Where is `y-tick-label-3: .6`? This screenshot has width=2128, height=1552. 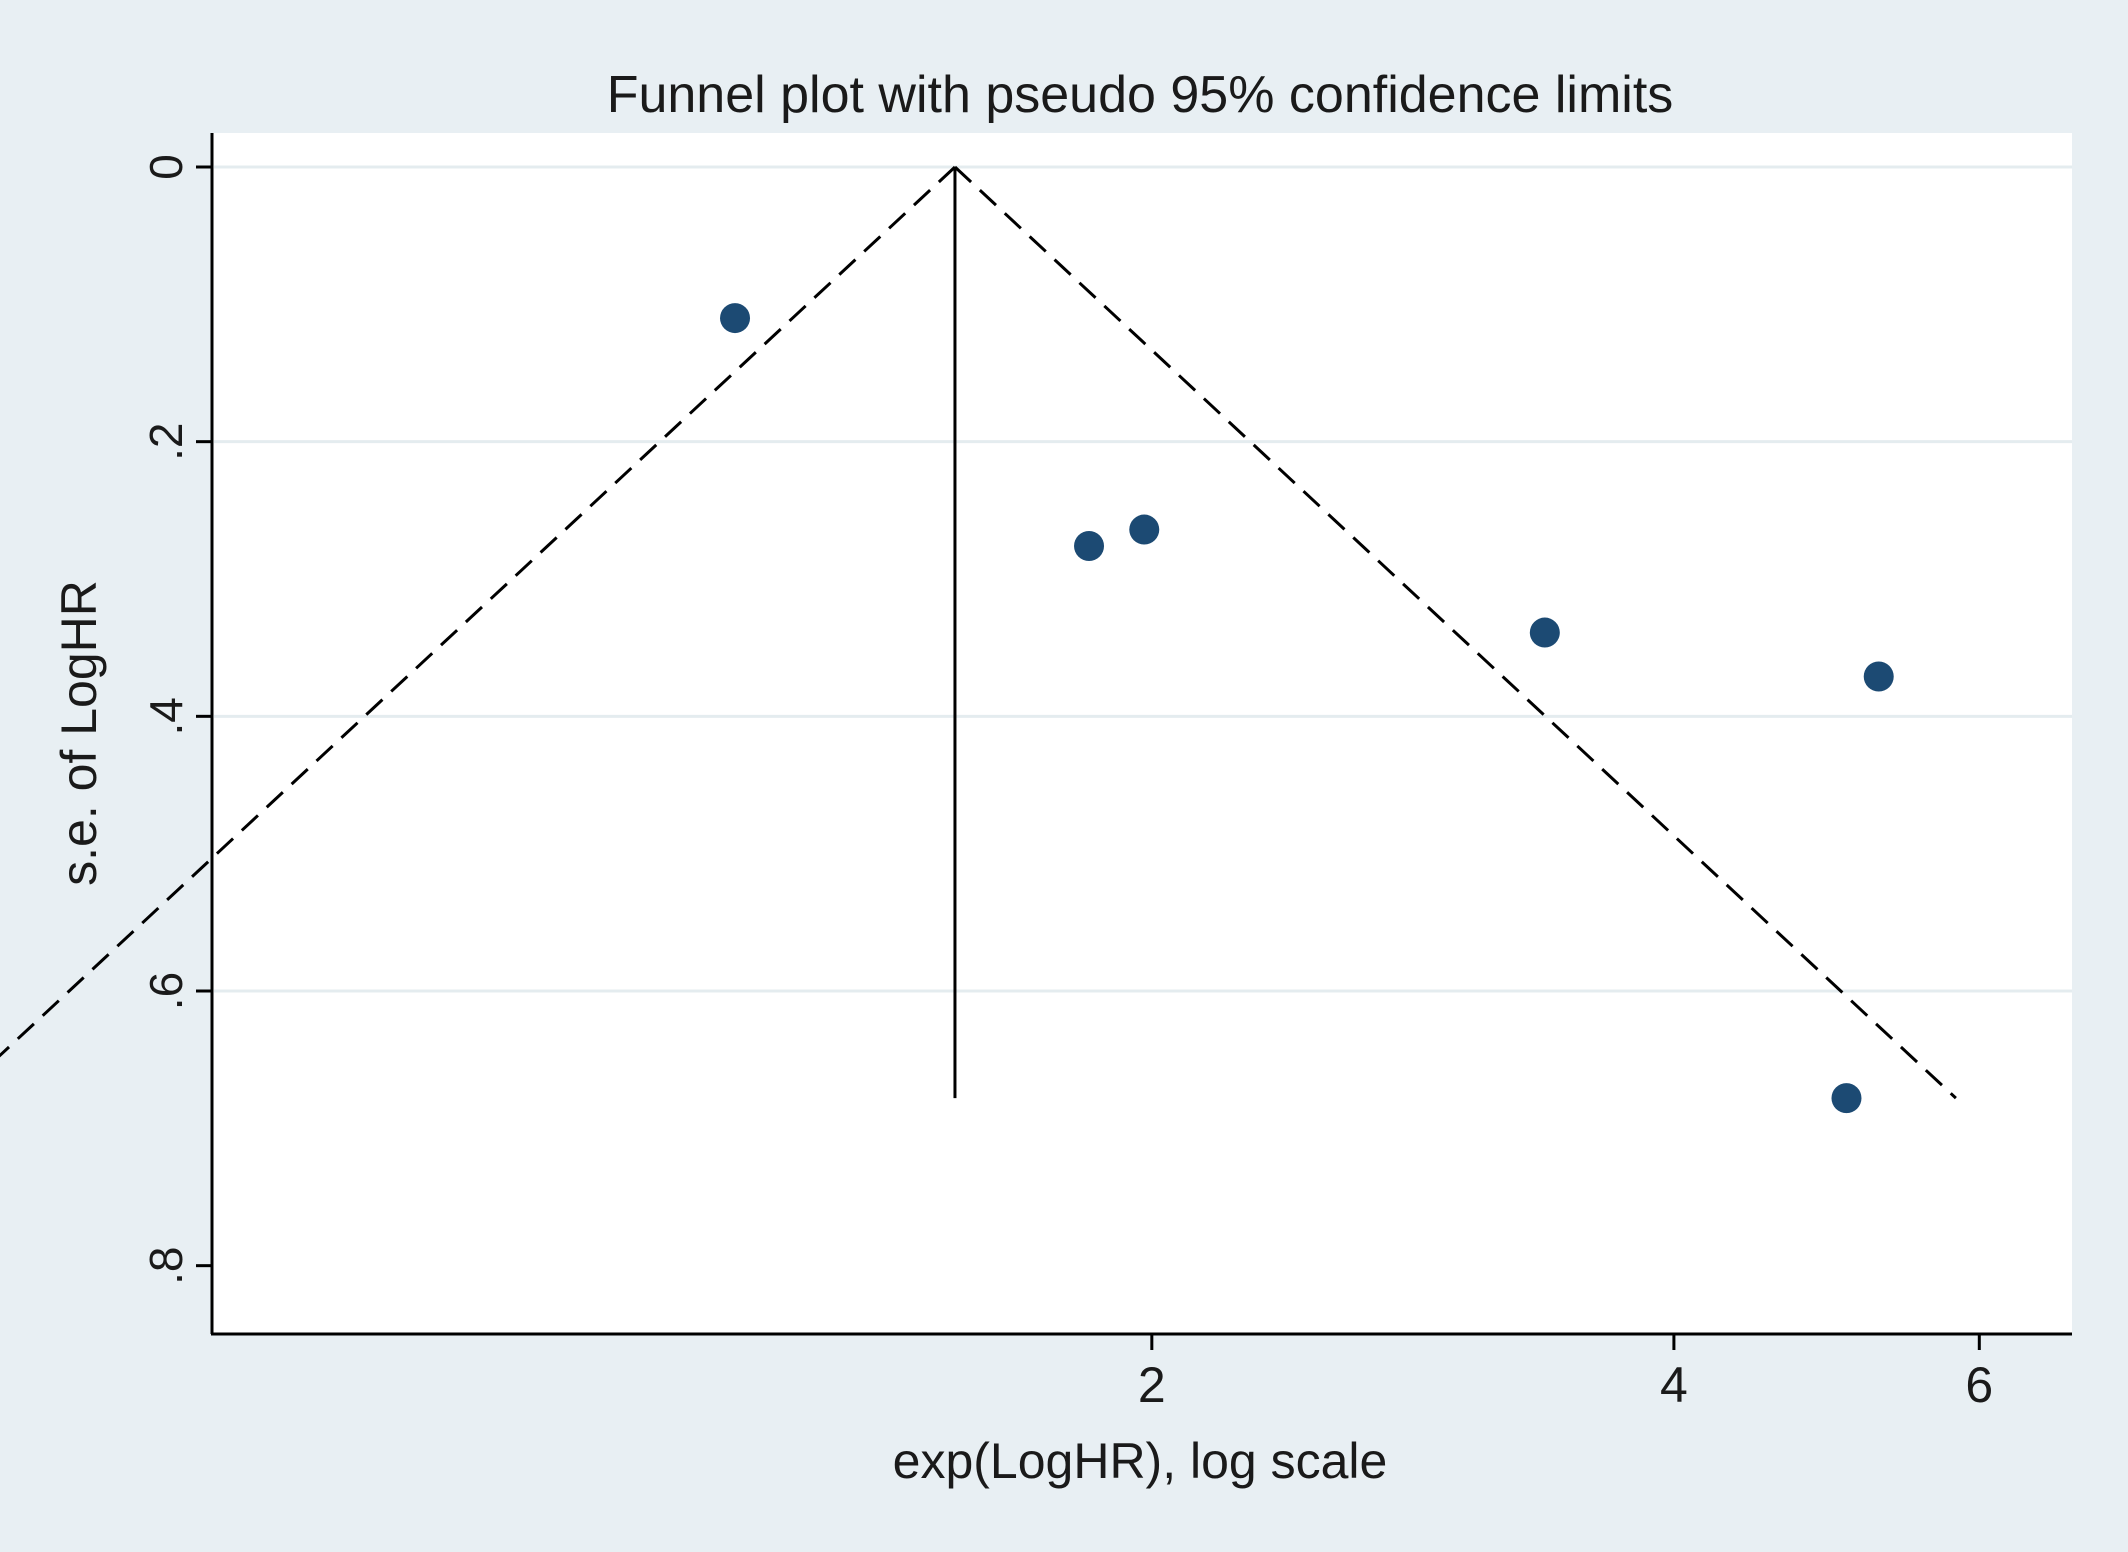
y-tick-label-3: .6 is located at coordinates (166, 991).